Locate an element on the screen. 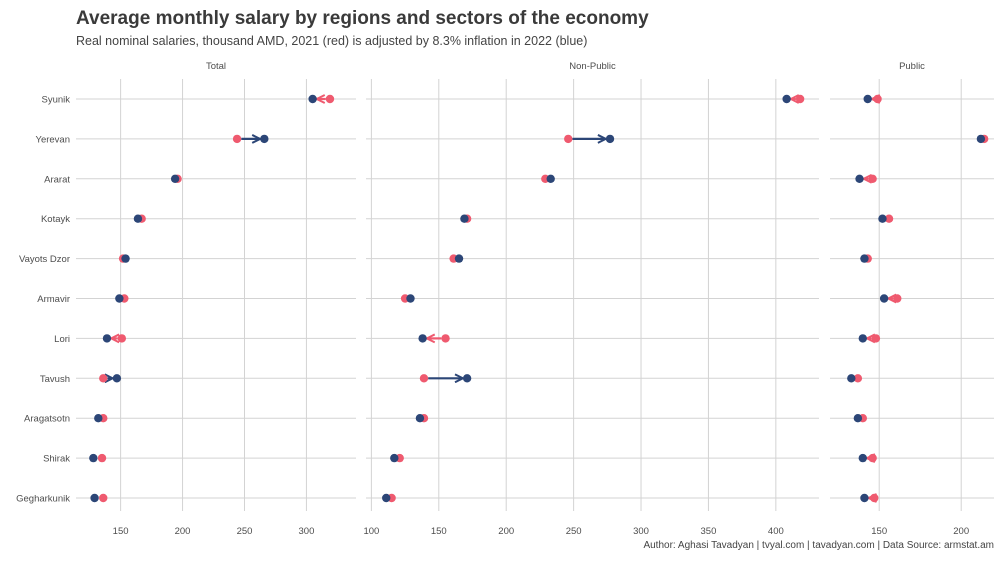 The height and width of the screenshot is (567, 1008). region-label: Syunik is located at coordinates (55, 100).